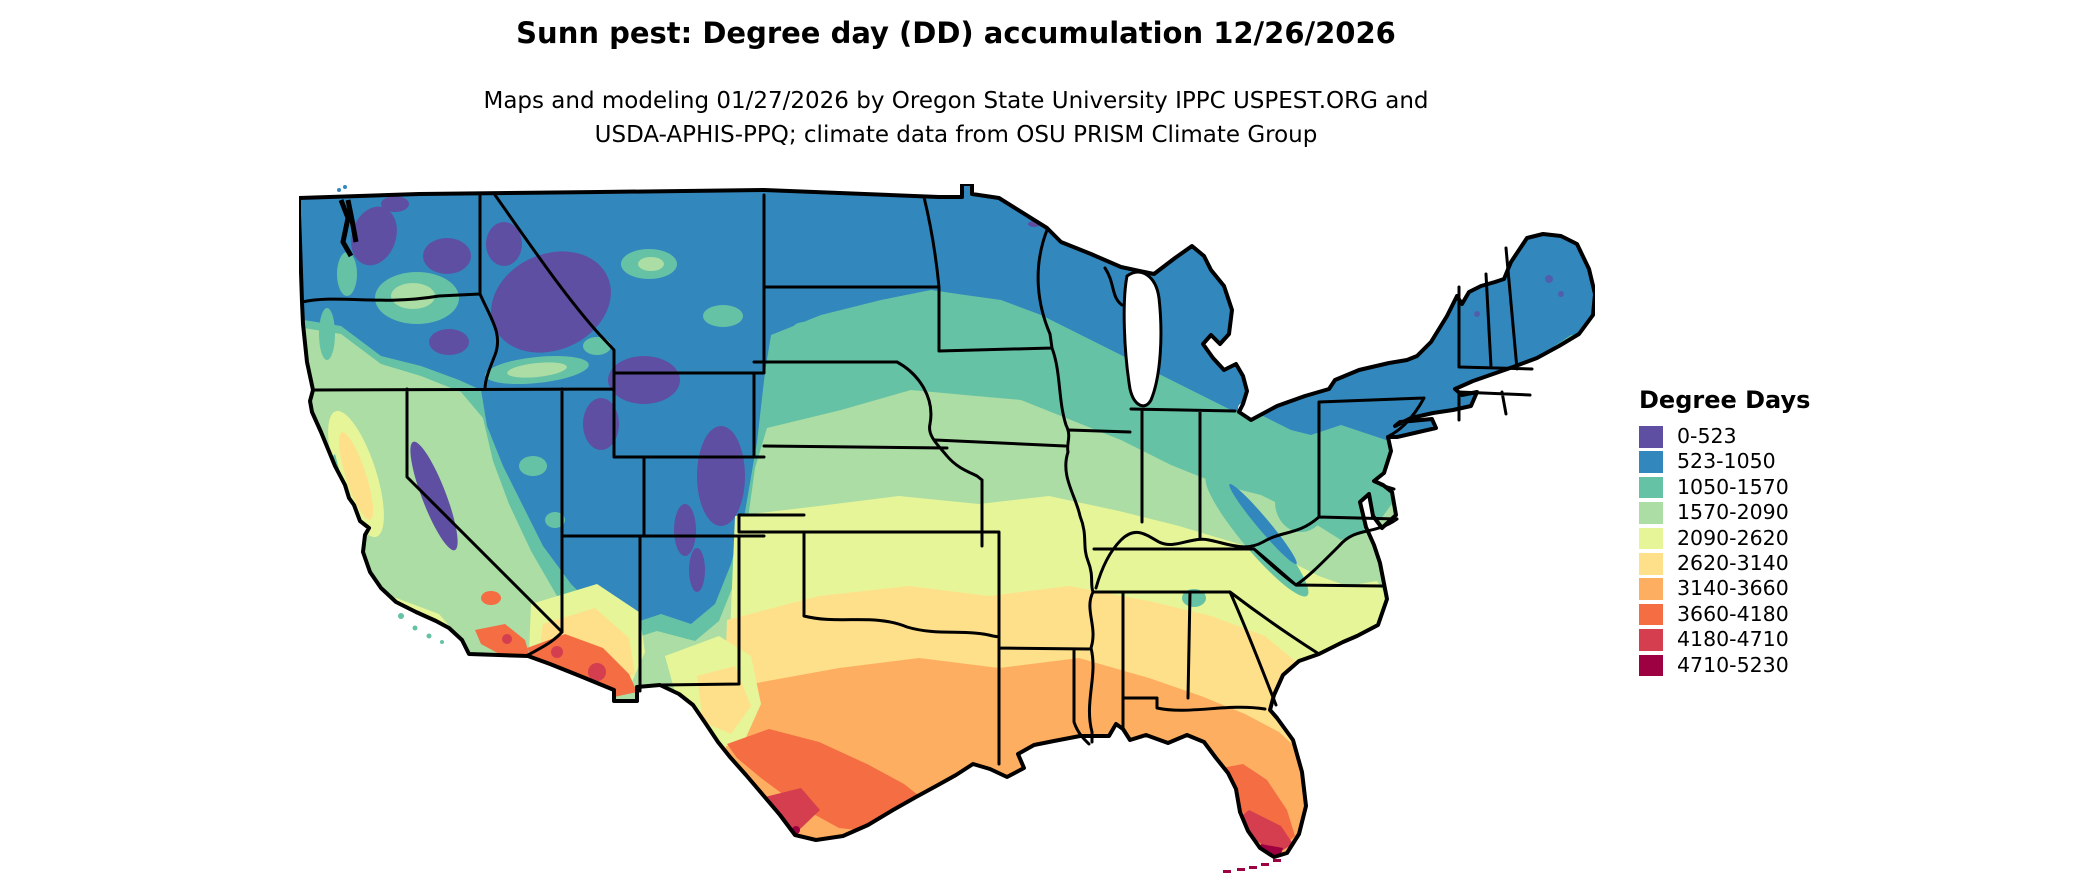 This screenshot has height=892, width=2100. I want to click on channel-islands, so click(390, 414).